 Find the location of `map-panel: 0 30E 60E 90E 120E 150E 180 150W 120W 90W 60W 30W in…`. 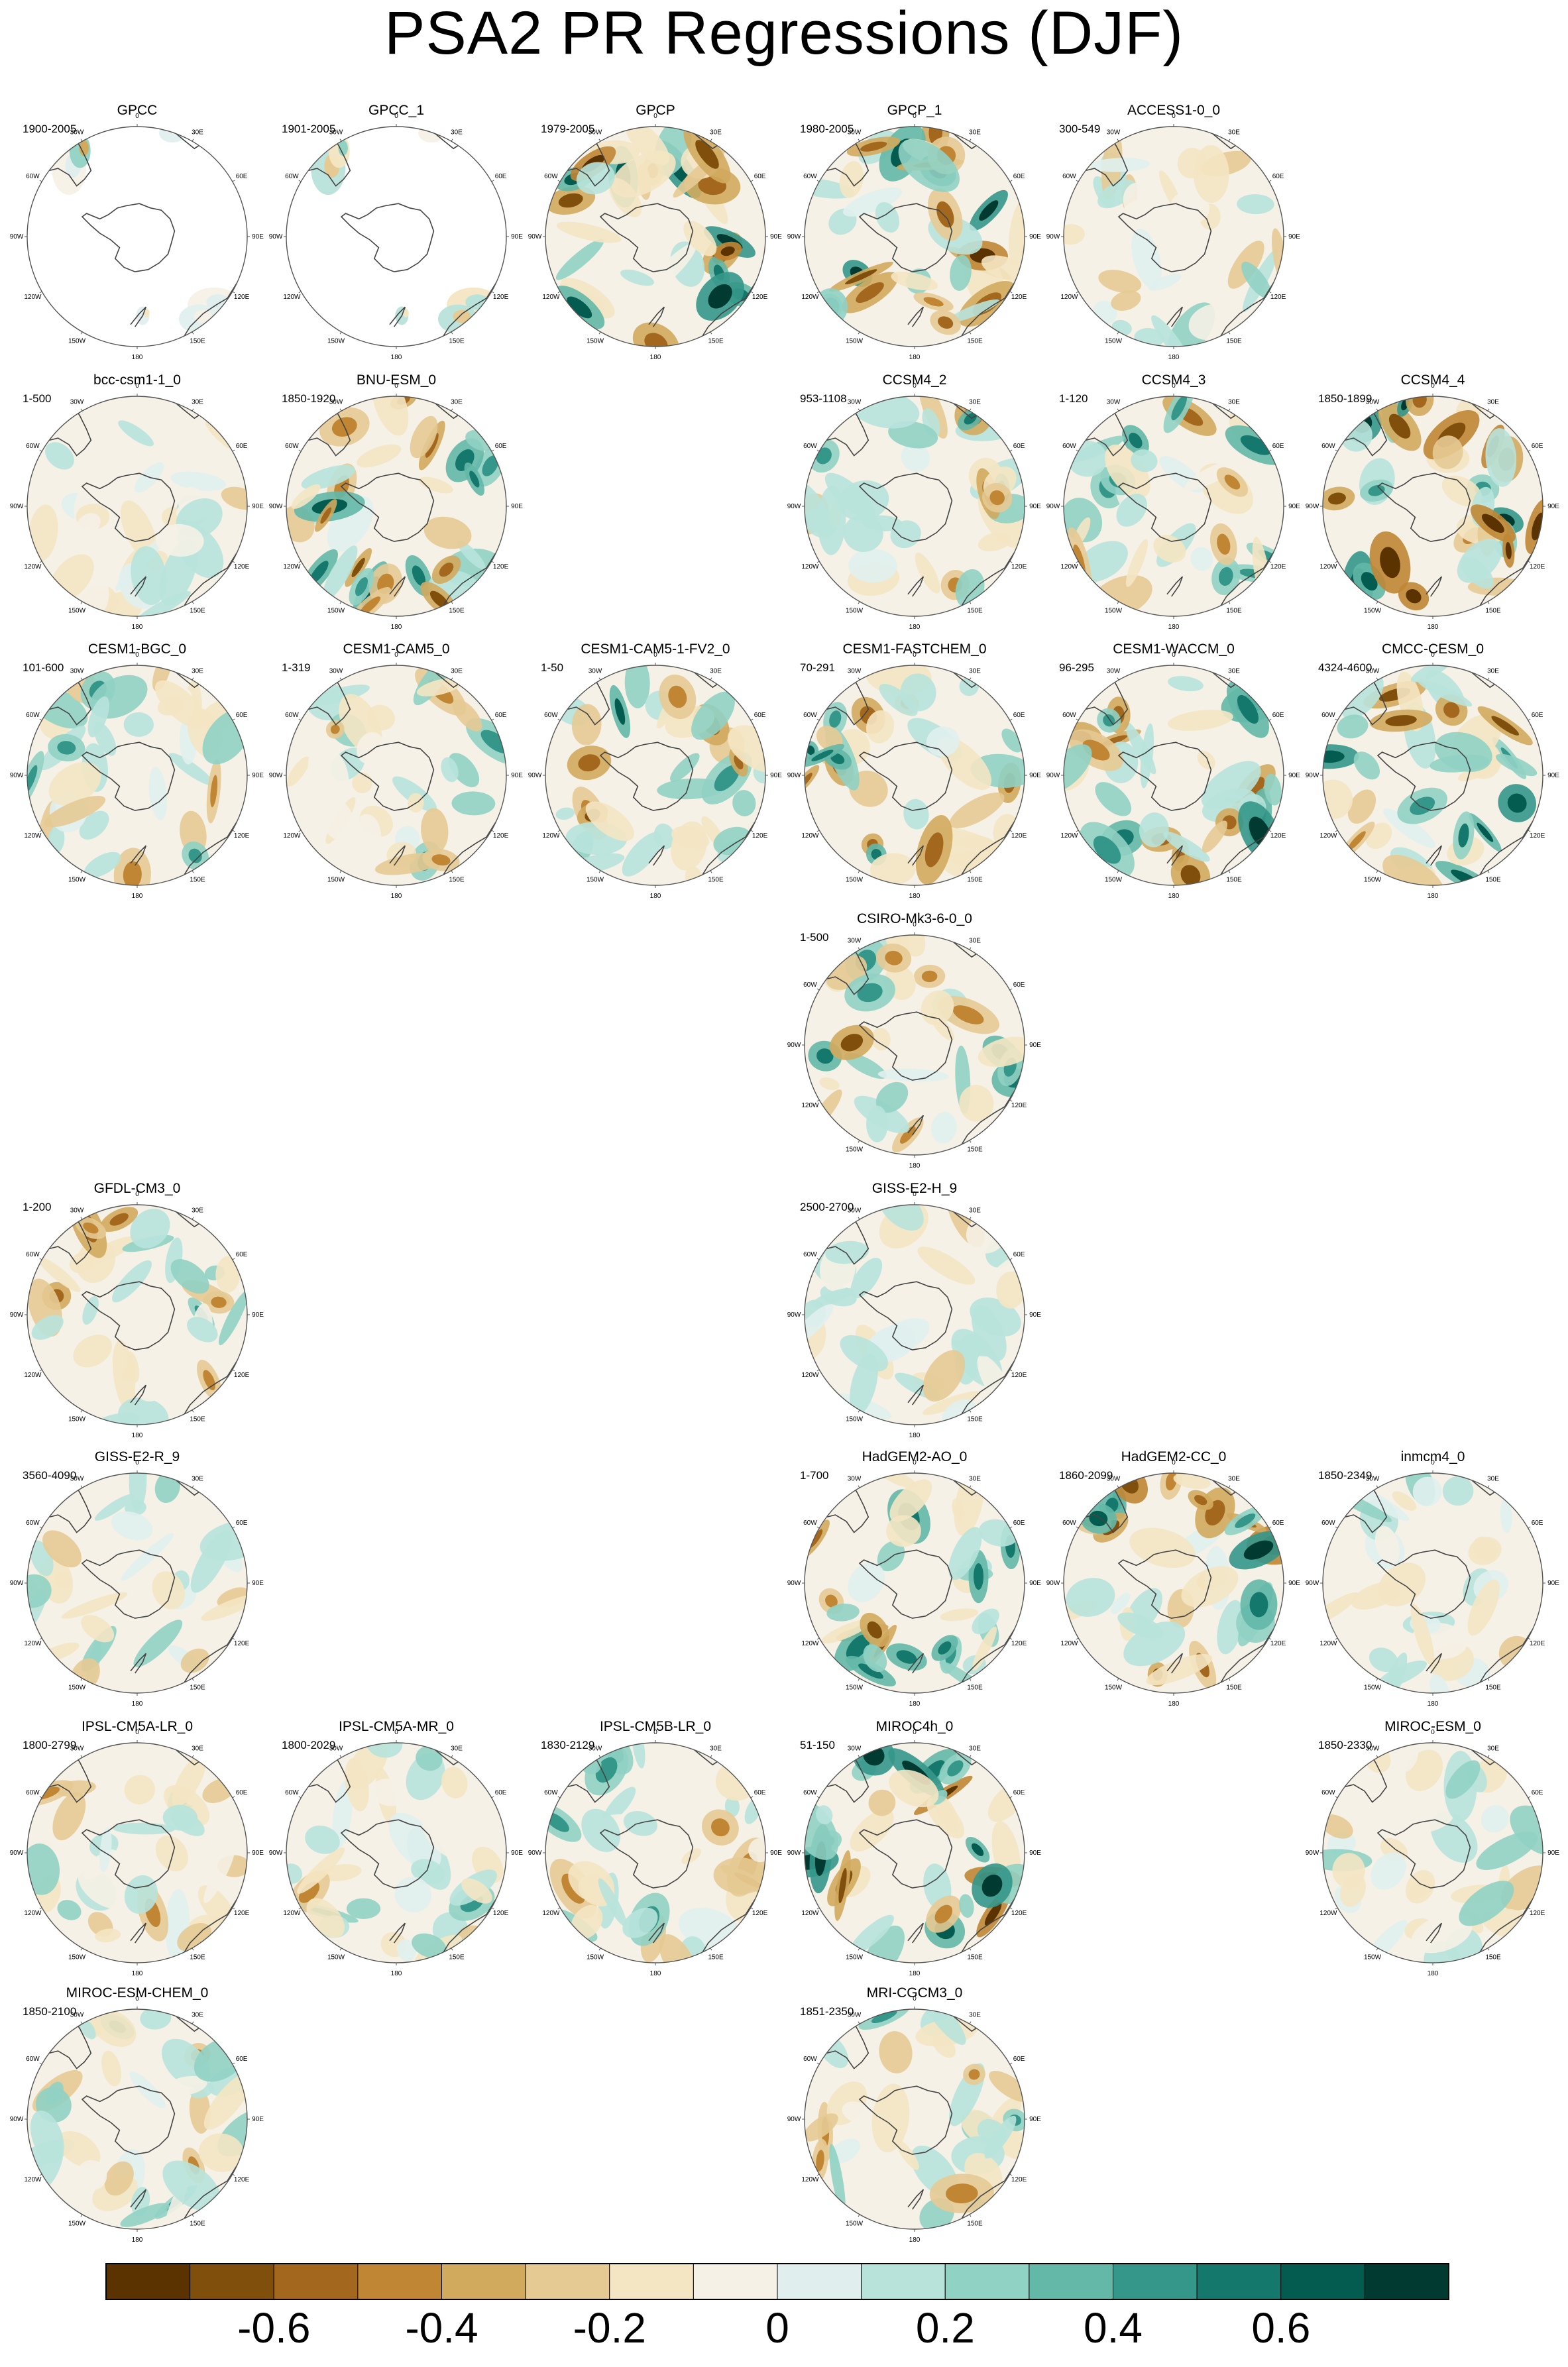

map-panel: 0 30E 60E 90E 120E 150E 180 150W 120W 90W 60W 30W in… is located at coordinates (1433, 1578).